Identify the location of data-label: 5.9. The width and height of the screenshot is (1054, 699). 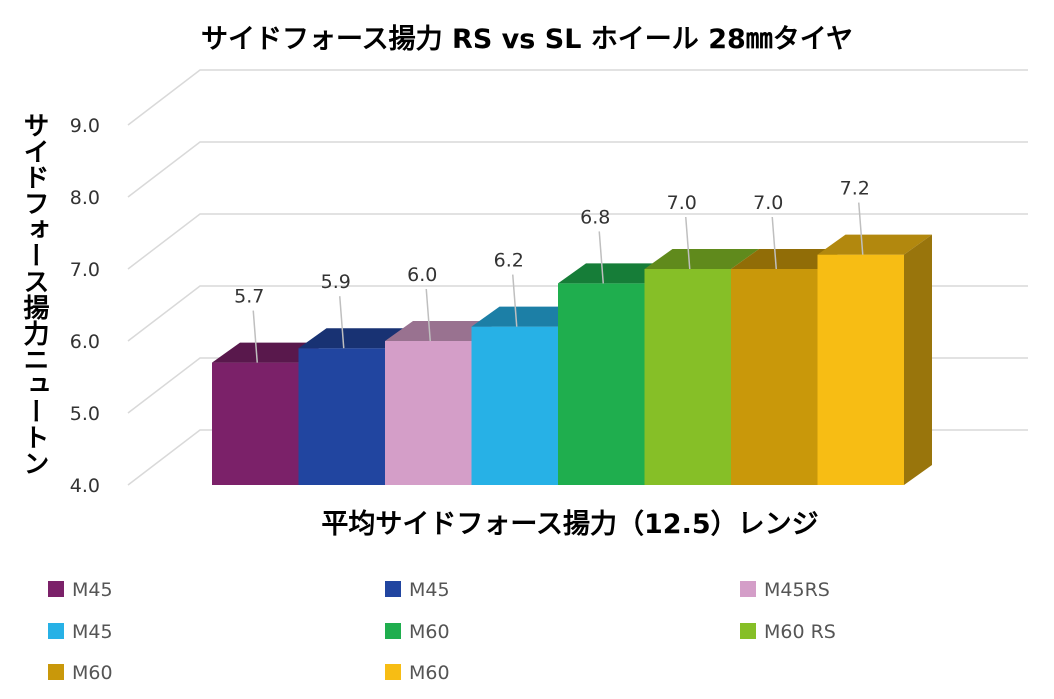
(336, 282).